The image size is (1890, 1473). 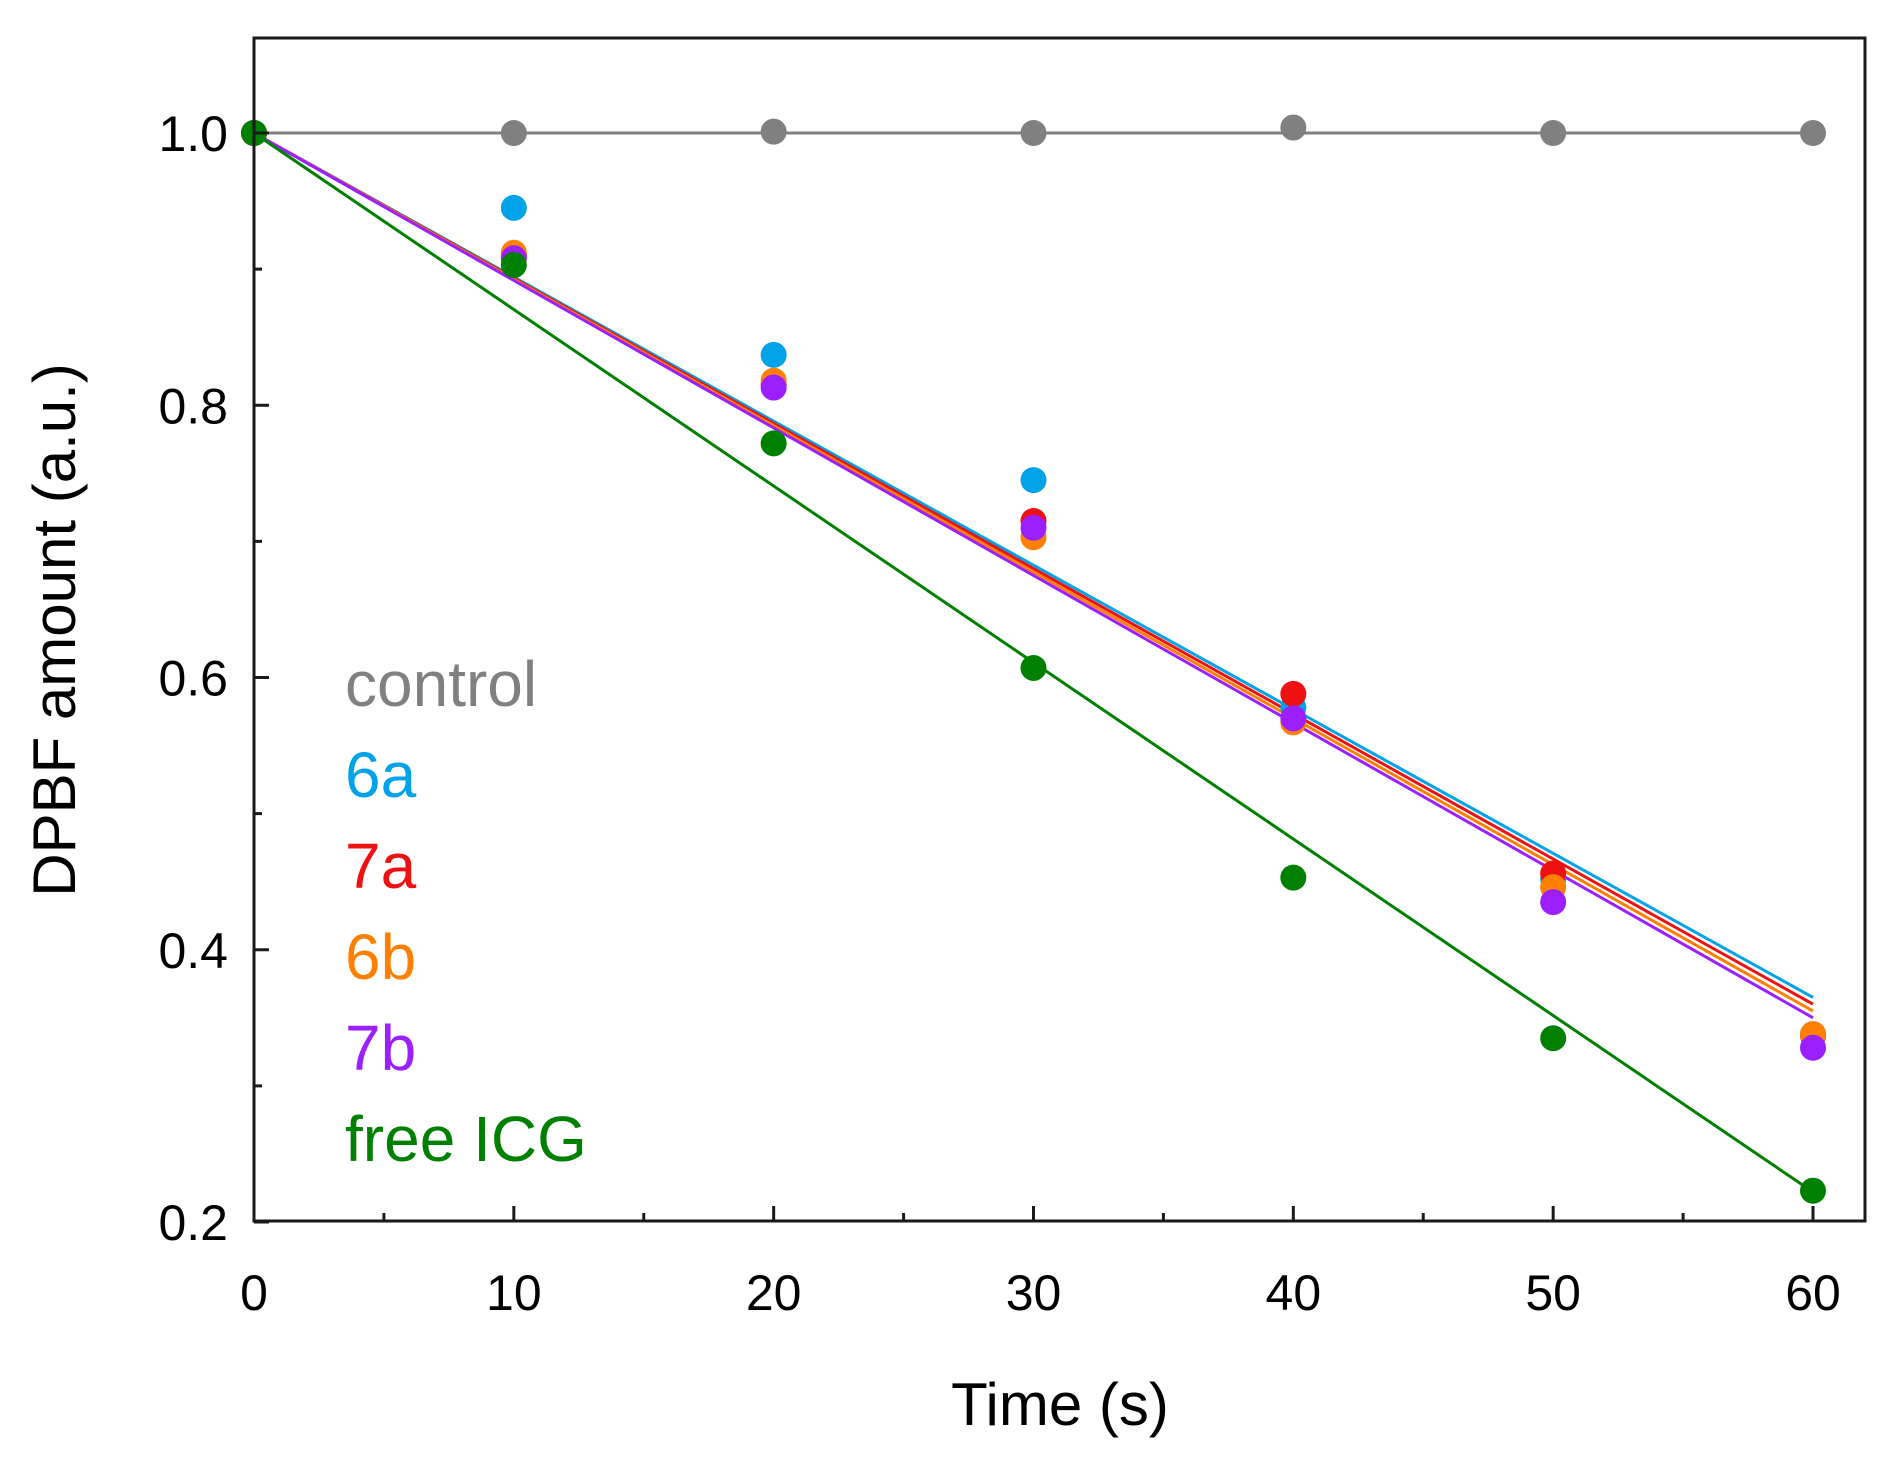 What do you see at coordinates (381, 866) in the screenshot?
I see `legend-entry-7a: 7a` at bounding box center [381, 866].